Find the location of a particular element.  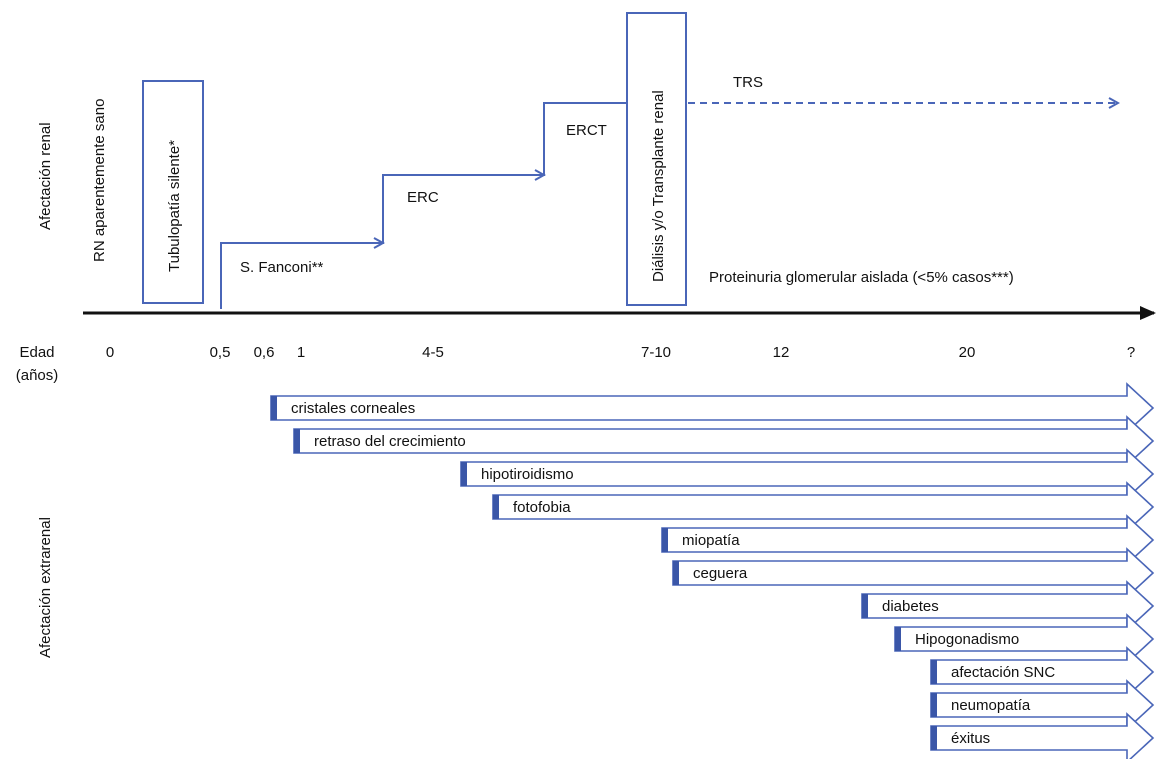

extrarenal-arrow: éxitus is located at coordinates (1042, 735).